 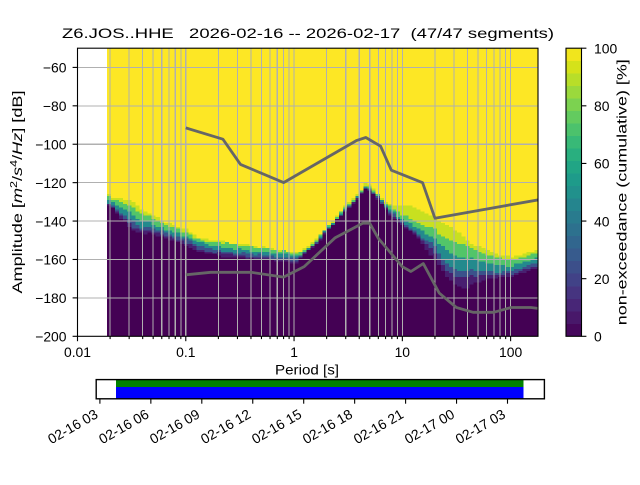 I want to click on svg-text: 1, so click(x=294, y=352).